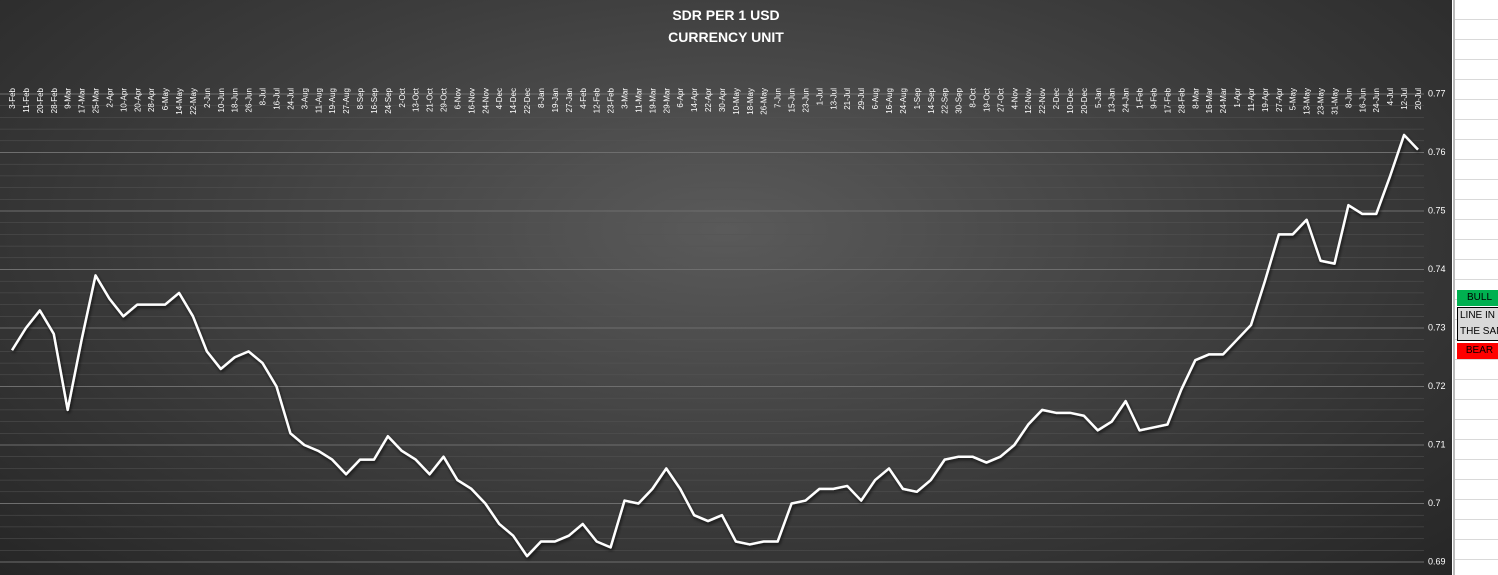  What do you see at coordinates (1437, 269) in the screenshot?
I see `y-tick-label: 0.74` at bounding box center [1437, 269].